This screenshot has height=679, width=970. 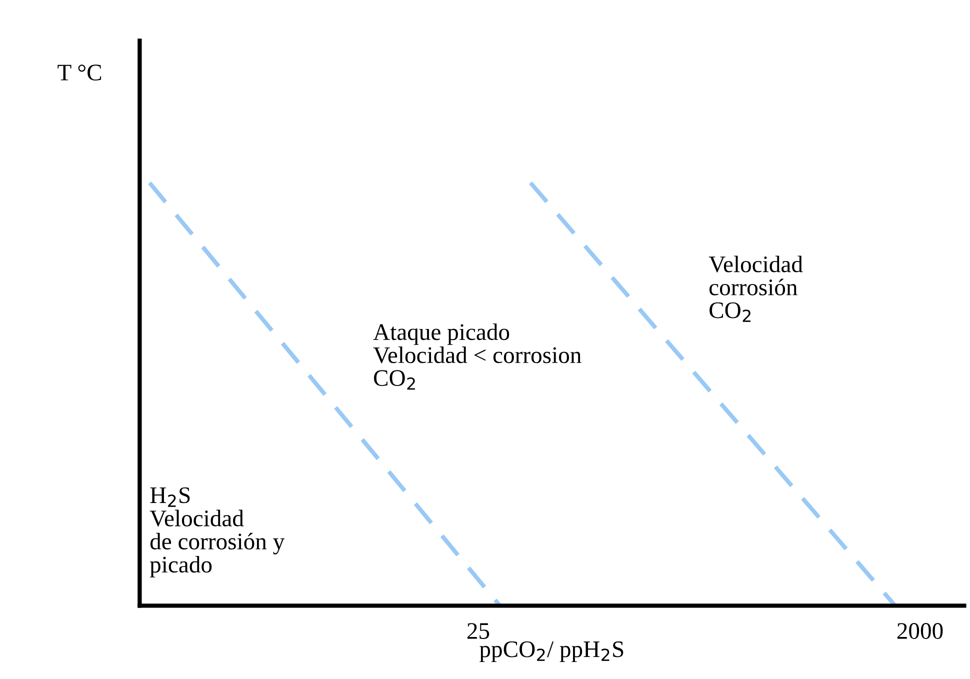 I want to click on x-tick-label: 2000, so click(x=920, y=631).